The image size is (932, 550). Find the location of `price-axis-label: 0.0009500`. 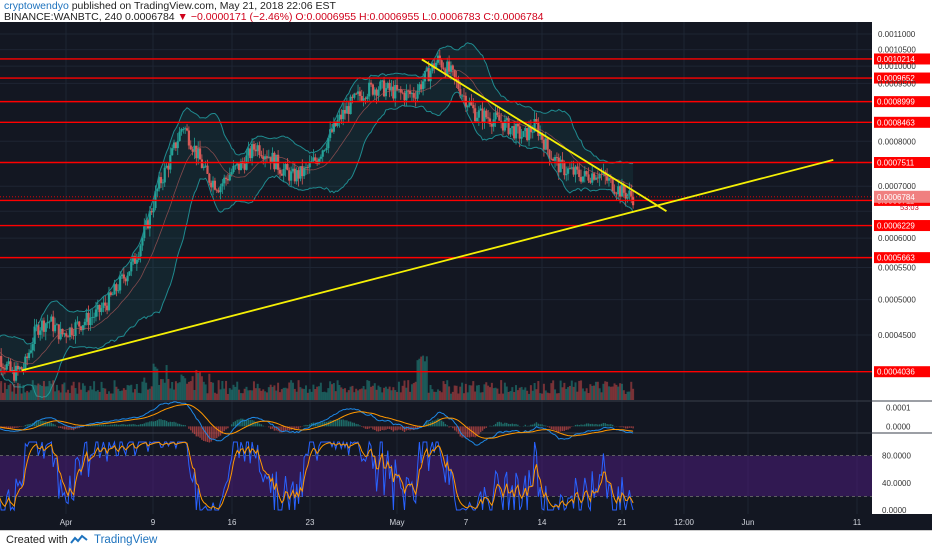

price-axis-label: 0.0009500 is located at coordinates (897, 83).